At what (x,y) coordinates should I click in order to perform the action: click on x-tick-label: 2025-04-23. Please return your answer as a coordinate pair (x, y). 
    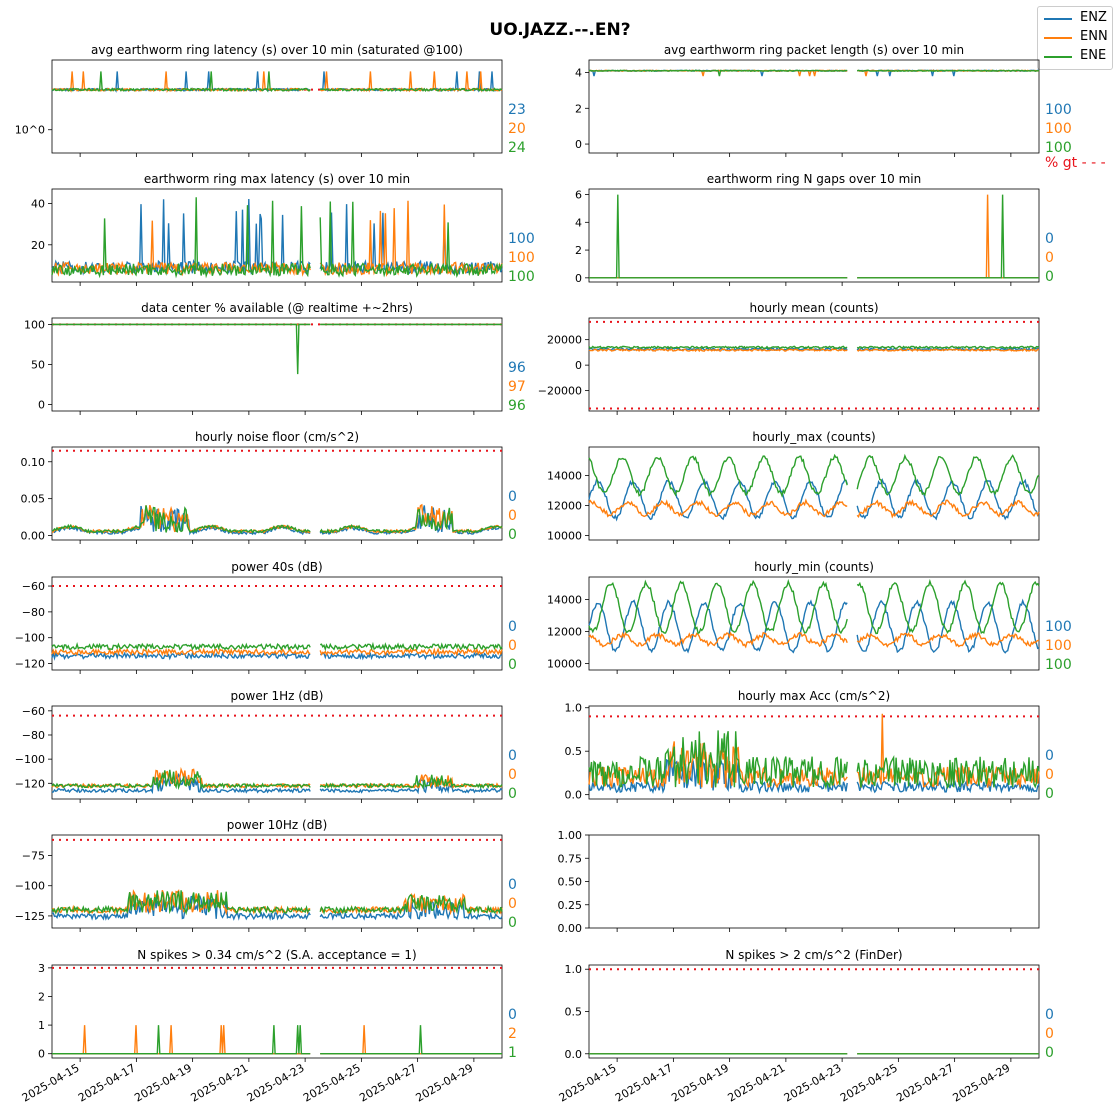
    Looking at the image, I should click on (813, 1082).